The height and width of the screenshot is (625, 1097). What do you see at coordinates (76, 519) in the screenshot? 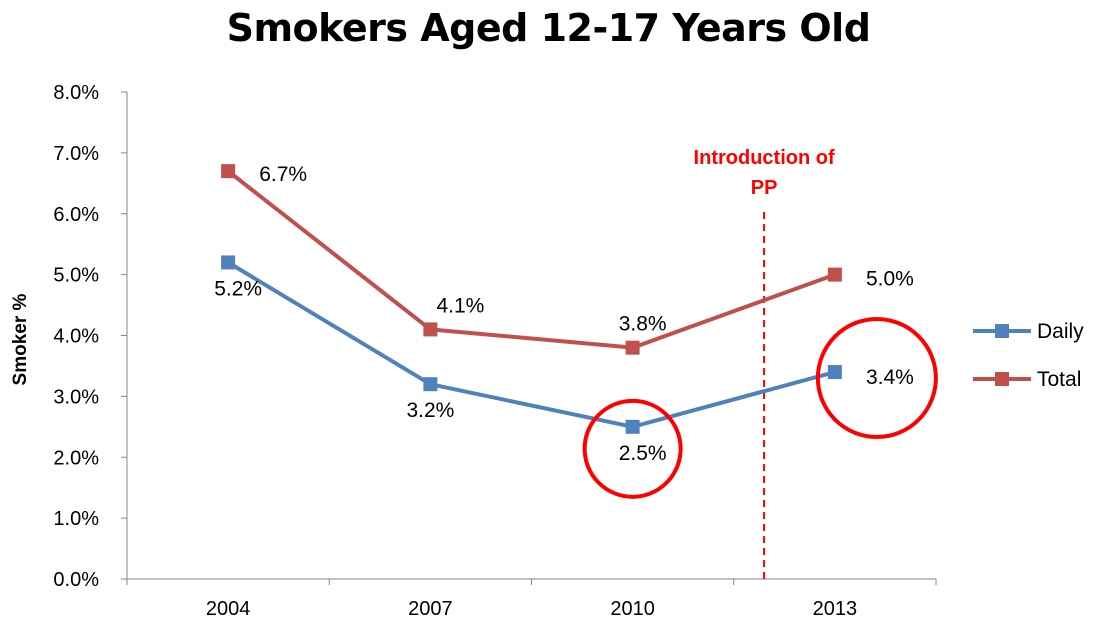
I see `y-tick-label: 1.0%` at bounding box center [76, 519].